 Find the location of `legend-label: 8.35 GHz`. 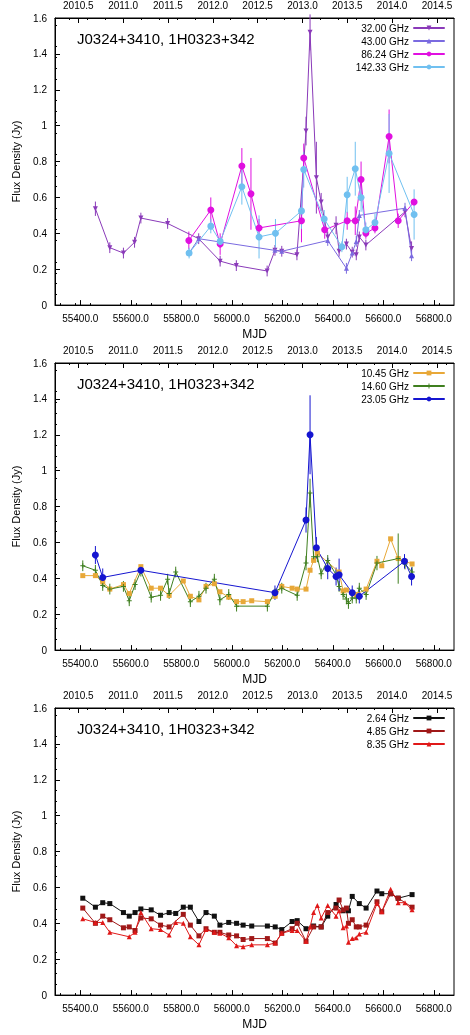

legend-label: 8.35 GHz is located at coordinates (387, 744).